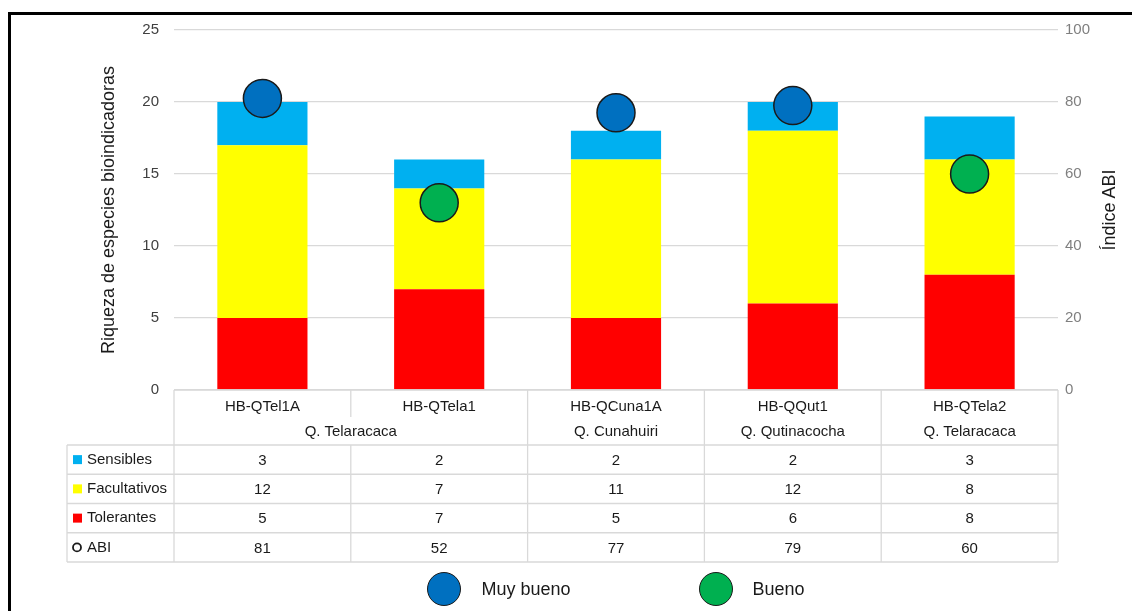 This screenshot has height=611, width=1132. Describe the element at coordinates (778, 588) in the screenshot. I see `text: Bueno` at that location.